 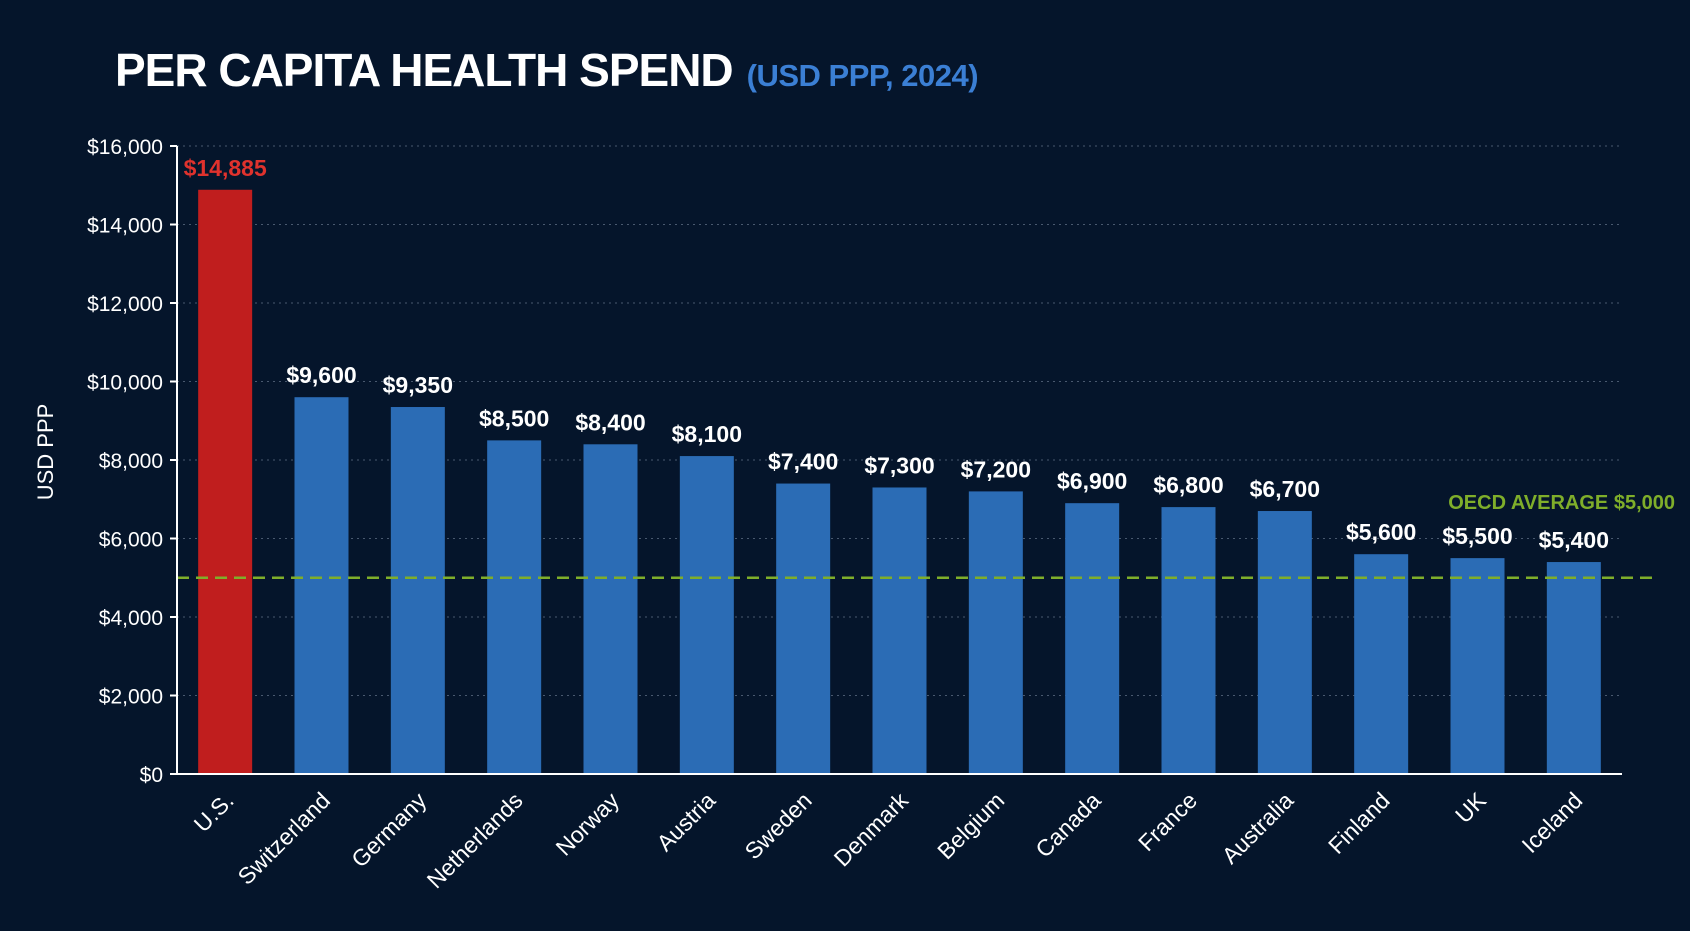 I want to click on reference-line-group: OECD AVERAGE $5,000, so click(x=926, y=535).